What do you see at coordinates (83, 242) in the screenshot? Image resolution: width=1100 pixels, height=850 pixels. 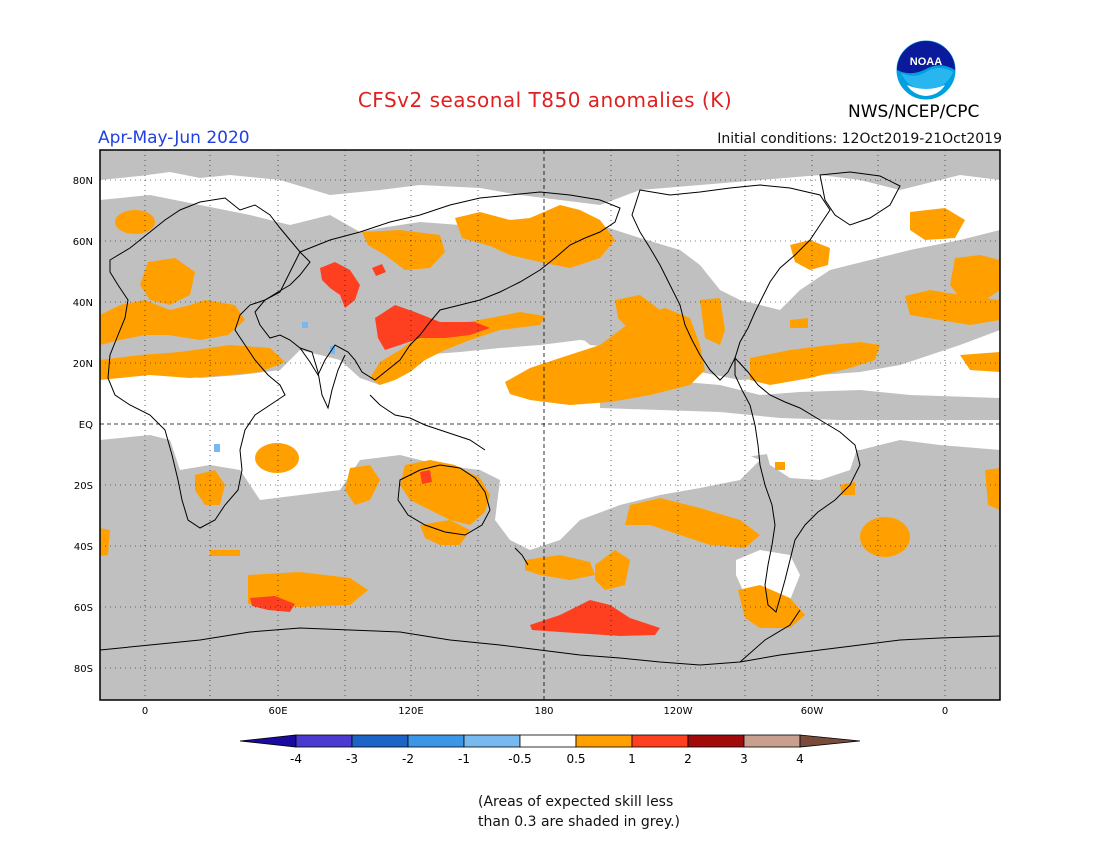 I see `lat-label: 60N` at bounding box center [83, 242].